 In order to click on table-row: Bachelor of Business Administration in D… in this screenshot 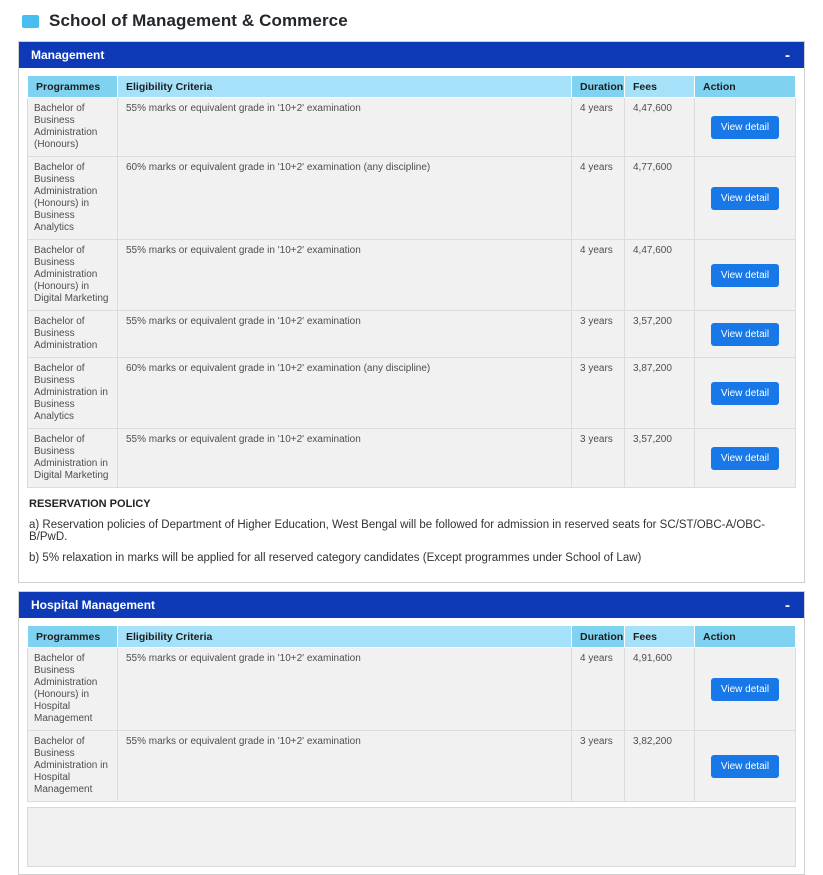, I will do `click(411, 458)`.